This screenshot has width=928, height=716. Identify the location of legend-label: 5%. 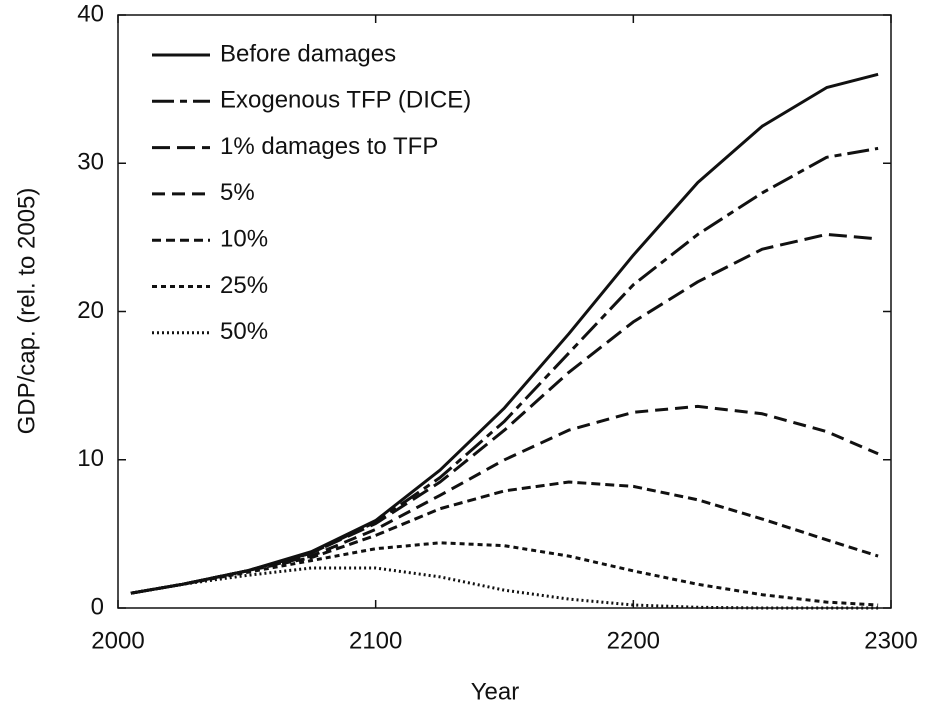
(237, 192).